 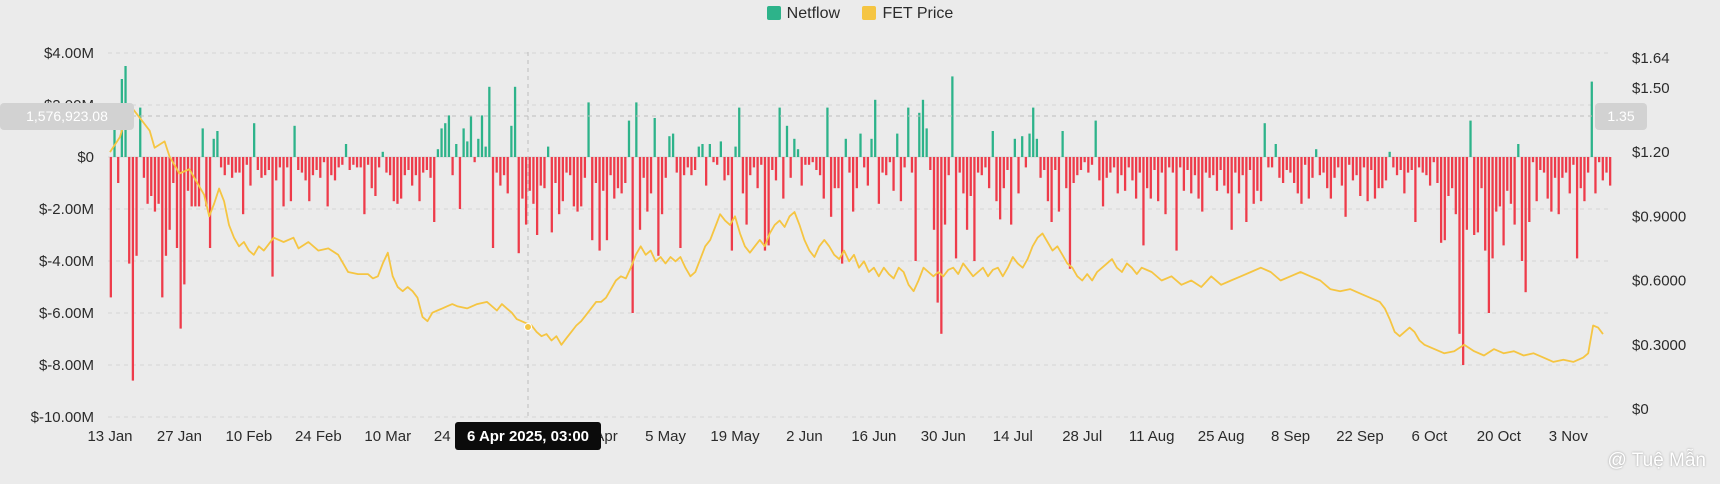 What do you see at coordinates (1430, 436) in the screenshot?
I see `x-axis-tick: 6 Oct` at bounding box center [1430, 436].